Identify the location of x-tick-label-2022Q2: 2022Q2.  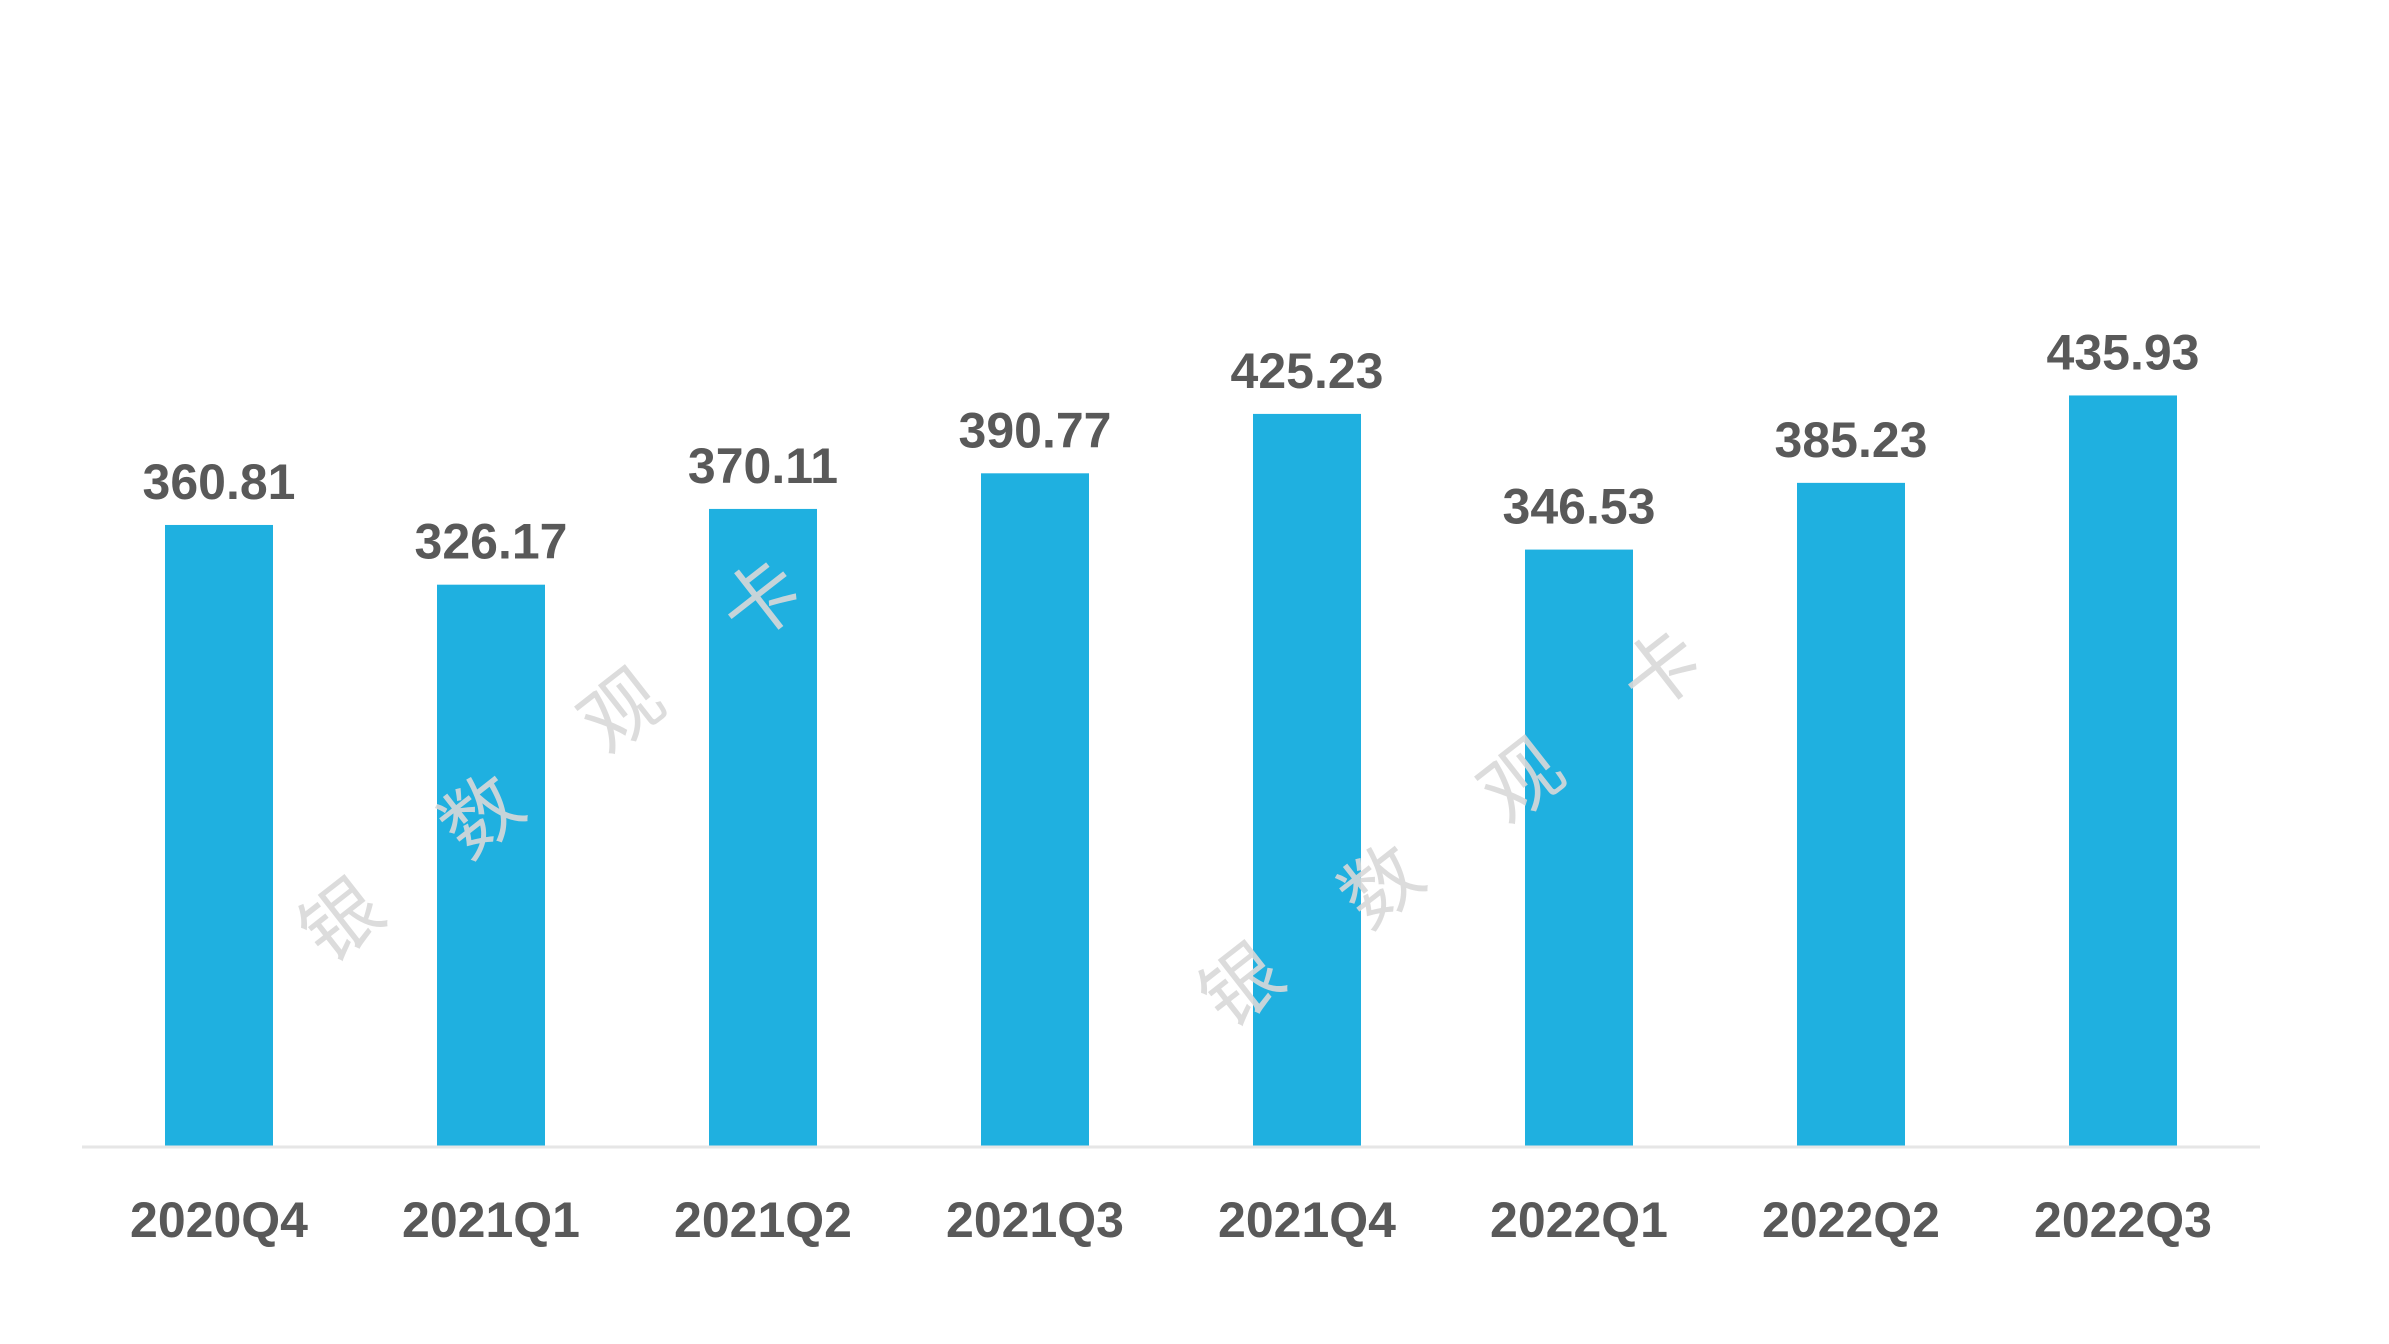
(1851, 1220).